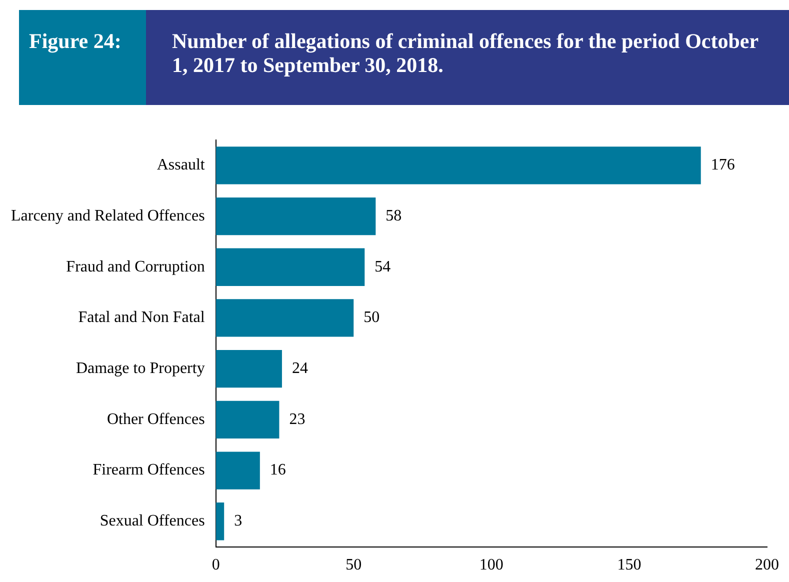  What do you see at coordinates (152, 521) in the screenshot?
I see `y-tick-label: Sexual Offences` at bounding box center [152, 521].